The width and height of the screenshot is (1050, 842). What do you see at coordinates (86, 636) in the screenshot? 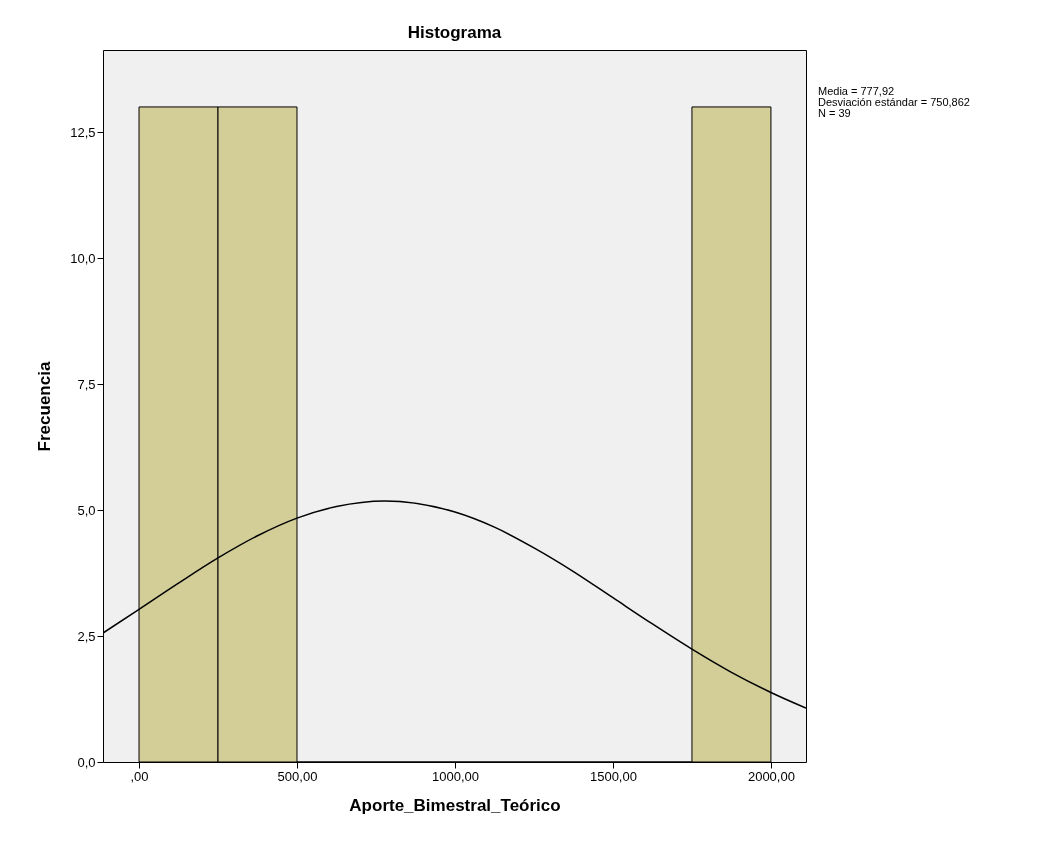
I see `y-tick-label: 2,5` at bounding box center [86, 636].